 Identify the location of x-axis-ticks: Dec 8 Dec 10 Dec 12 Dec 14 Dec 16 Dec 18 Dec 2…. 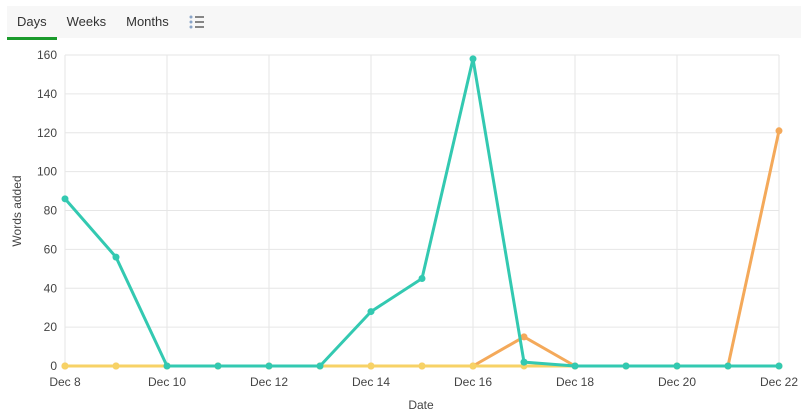
(423, 382).